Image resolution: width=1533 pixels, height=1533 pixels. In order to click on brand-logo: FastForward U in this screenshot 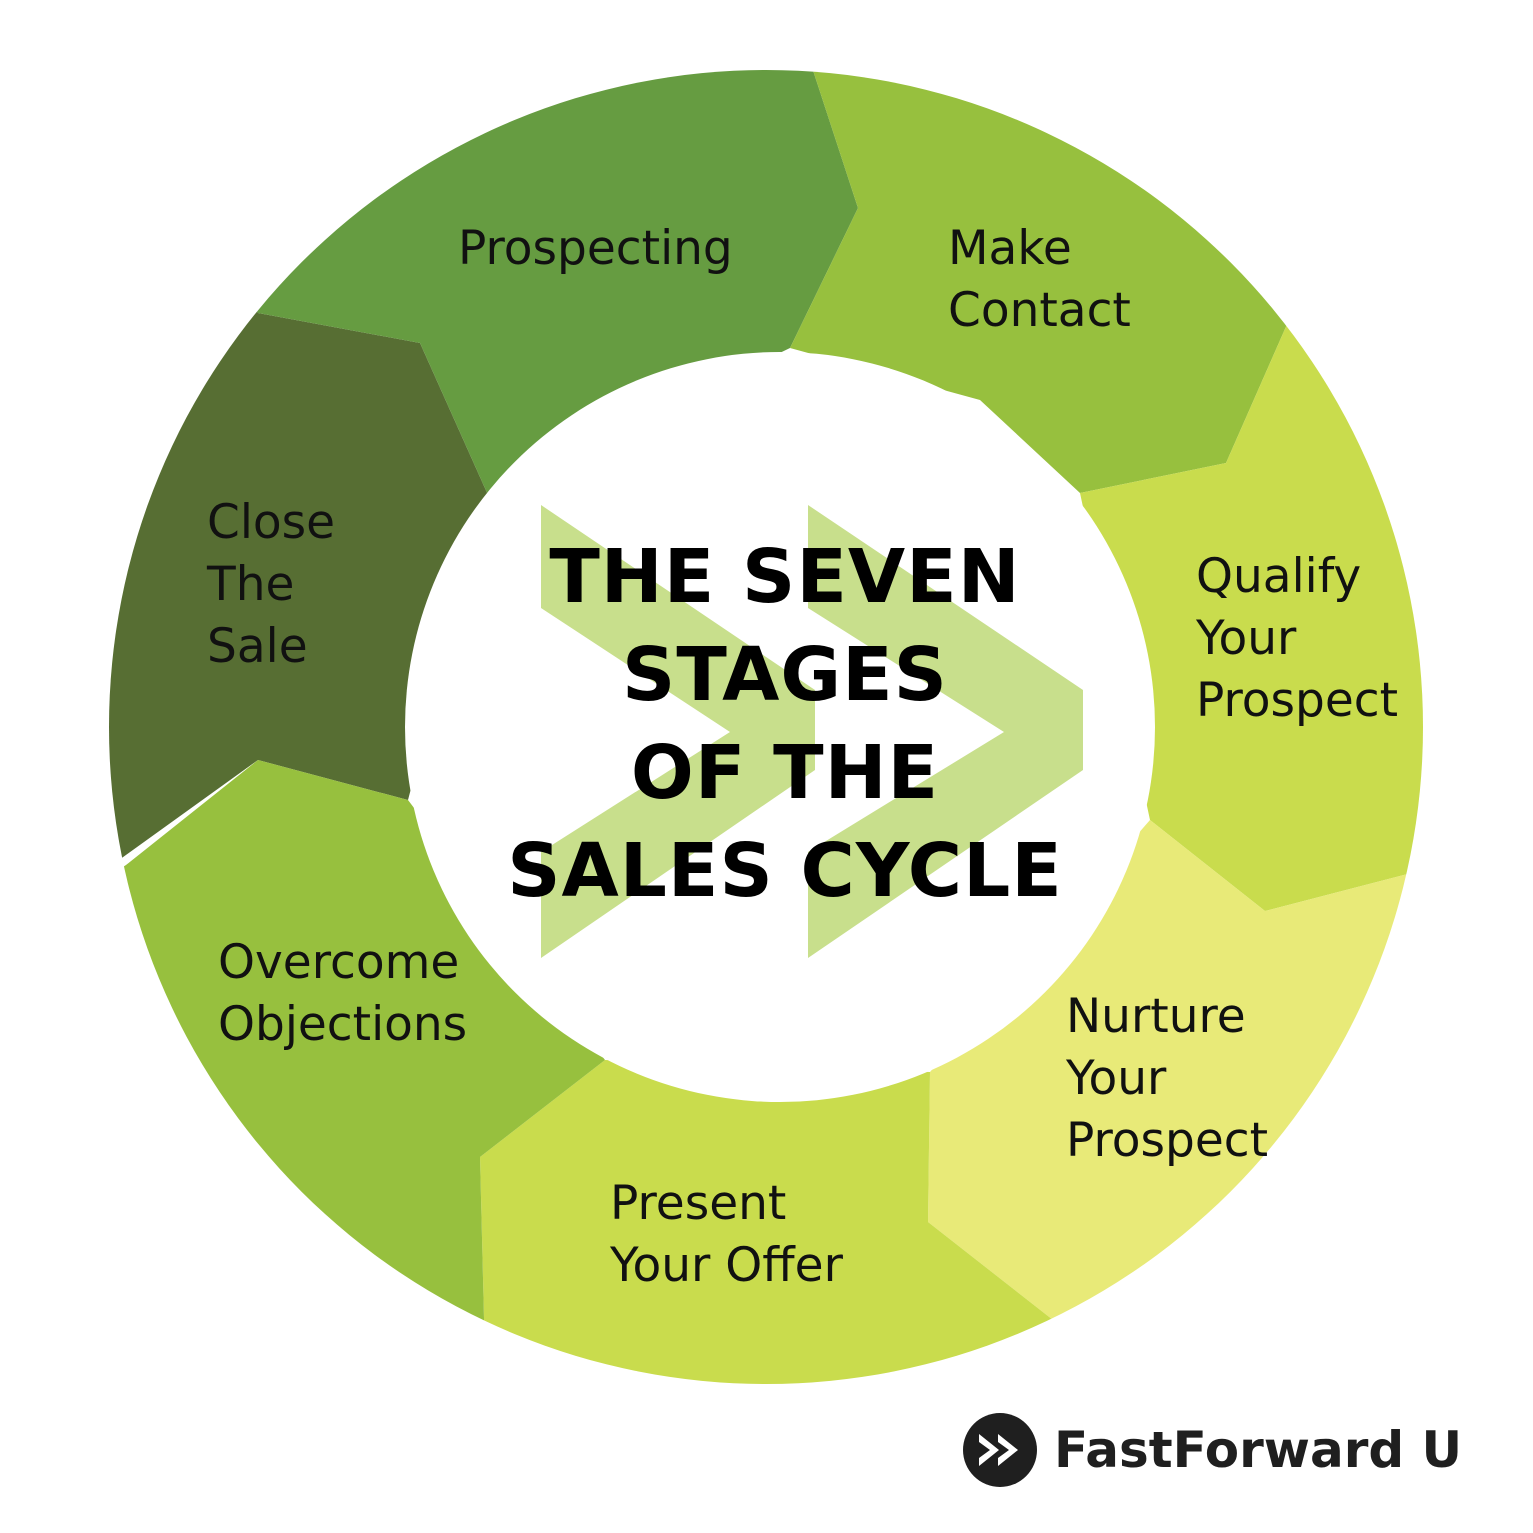, I will do `click(1212, 1450)`.